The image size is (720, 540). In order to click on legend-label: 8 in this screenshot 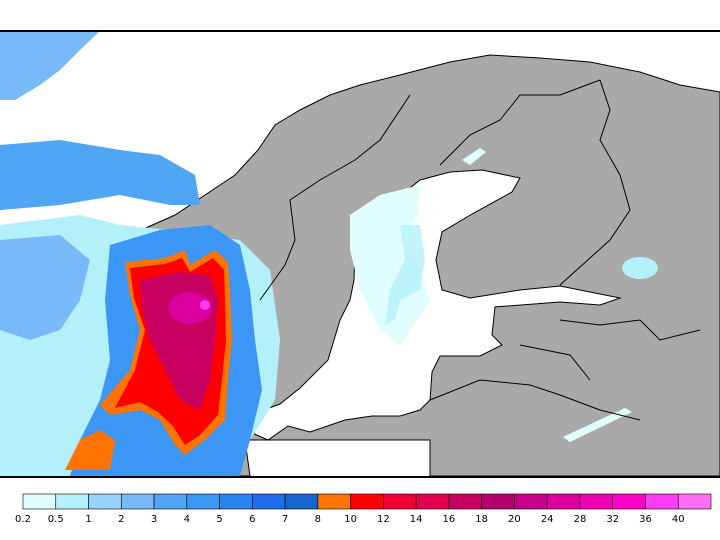, I will do `click(318, 519)`.